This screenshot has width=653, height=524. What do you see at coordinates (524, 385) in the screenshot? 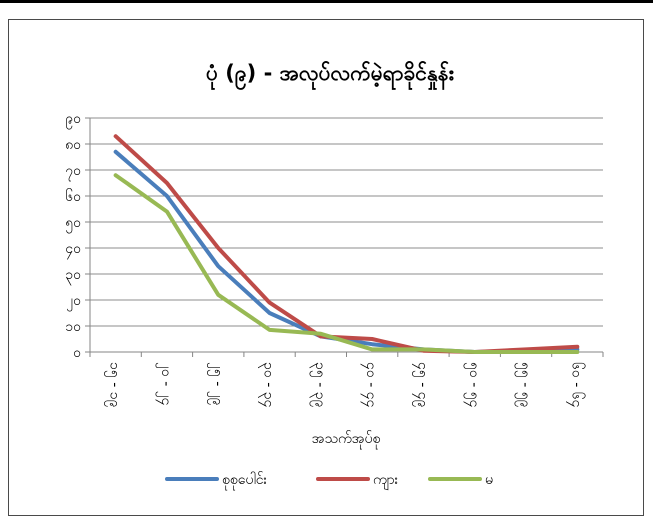
I see `x-tick-label: ၅၅ - ၅၉` at bounding box center [524, 385].